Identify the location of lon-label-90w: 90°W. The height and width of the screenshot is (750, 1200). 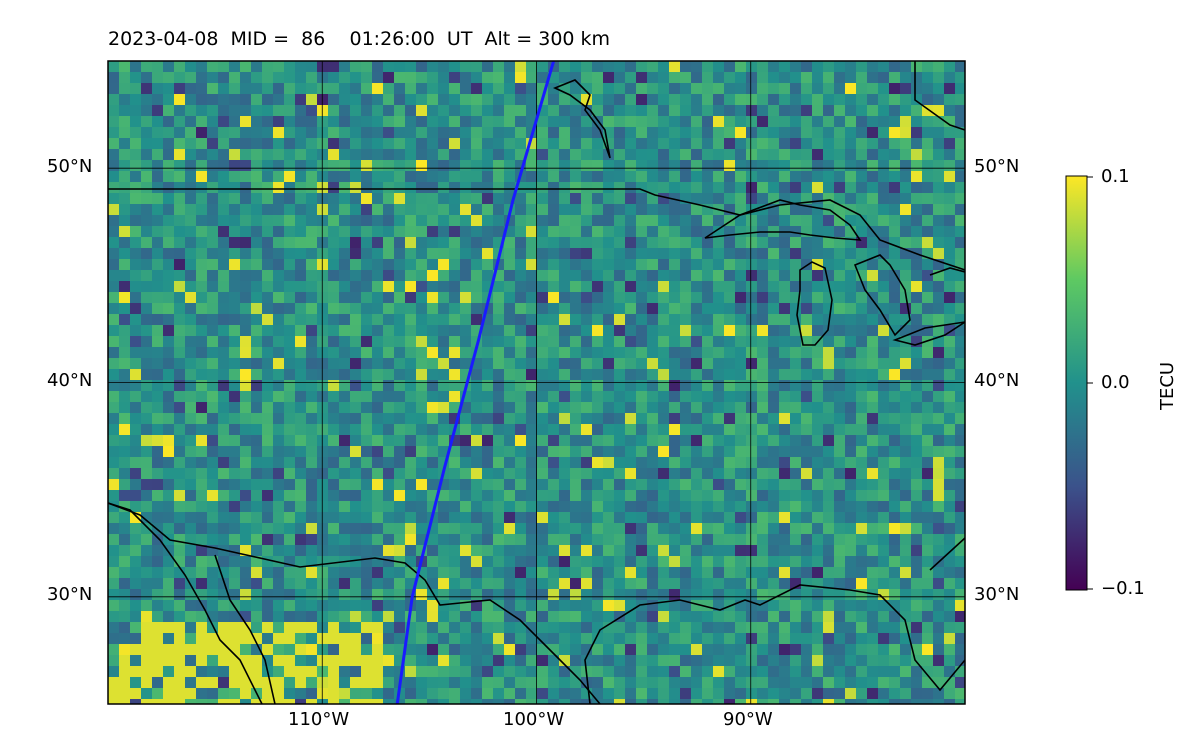
(748, 719).